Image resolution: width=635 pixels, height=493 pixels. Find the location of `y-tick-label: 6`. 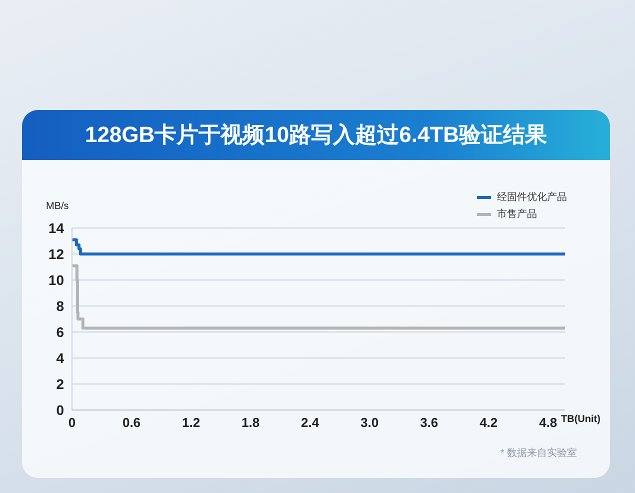

y-tick-label: 6 is located at coordinates (60, 332).